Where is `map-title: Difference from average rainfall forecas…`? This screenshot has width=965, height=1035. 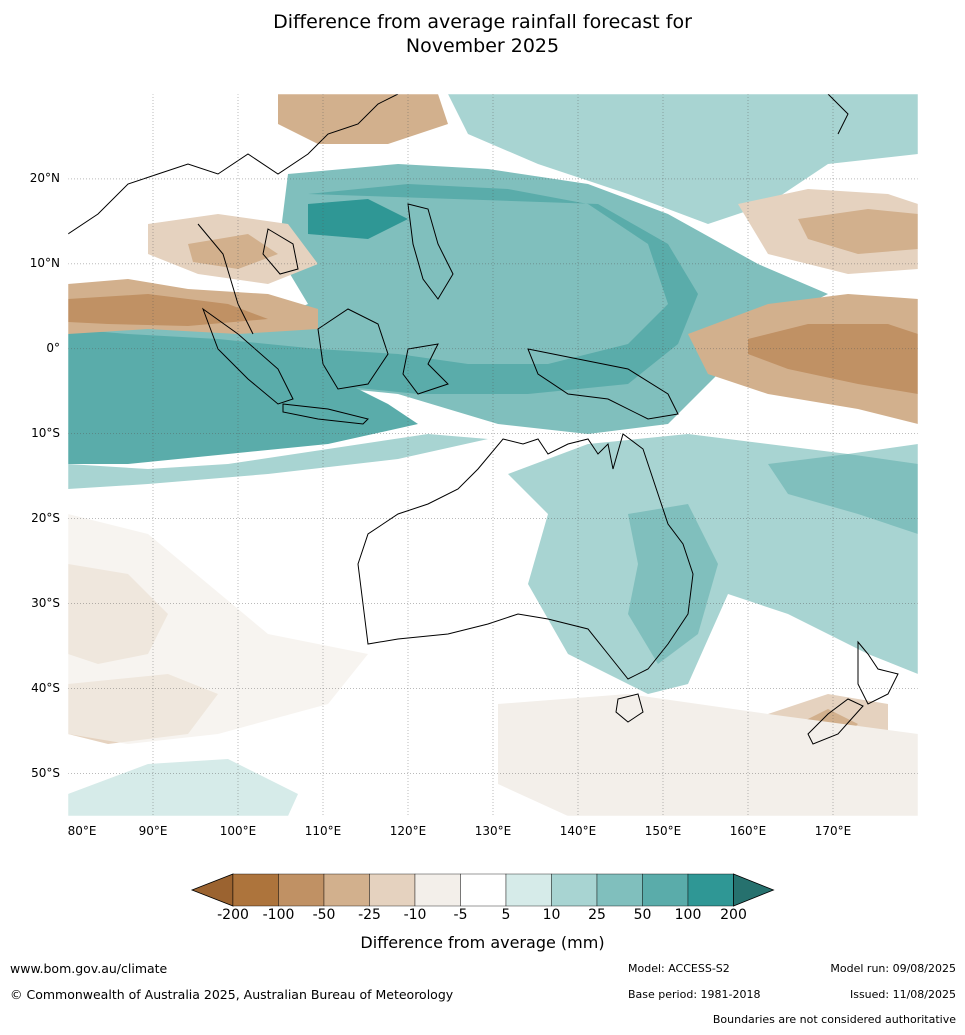 map-title: Difference from average rainfall forecas… is located at coordinates (482, 34).